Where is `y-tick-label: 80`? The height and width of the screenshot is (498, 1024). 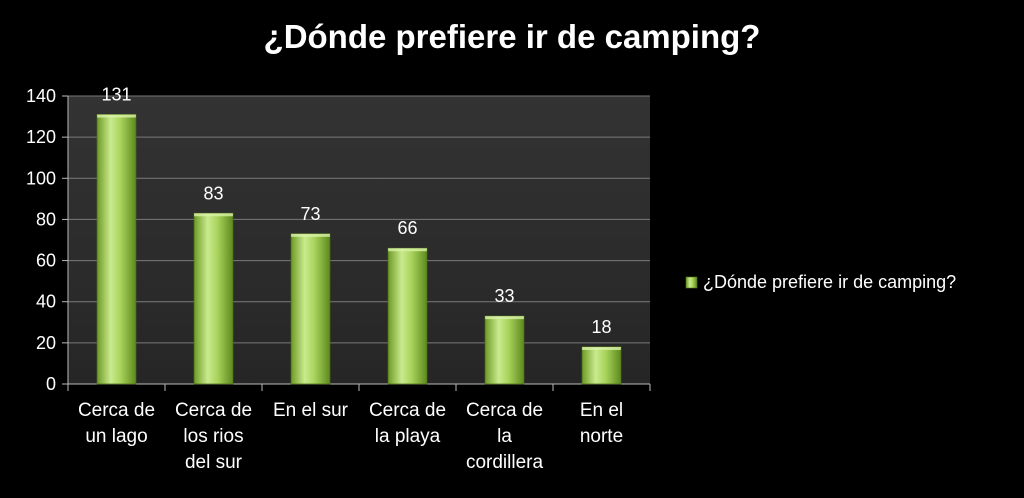 y-tick-label: 80 is located at coordinates (46, 219).